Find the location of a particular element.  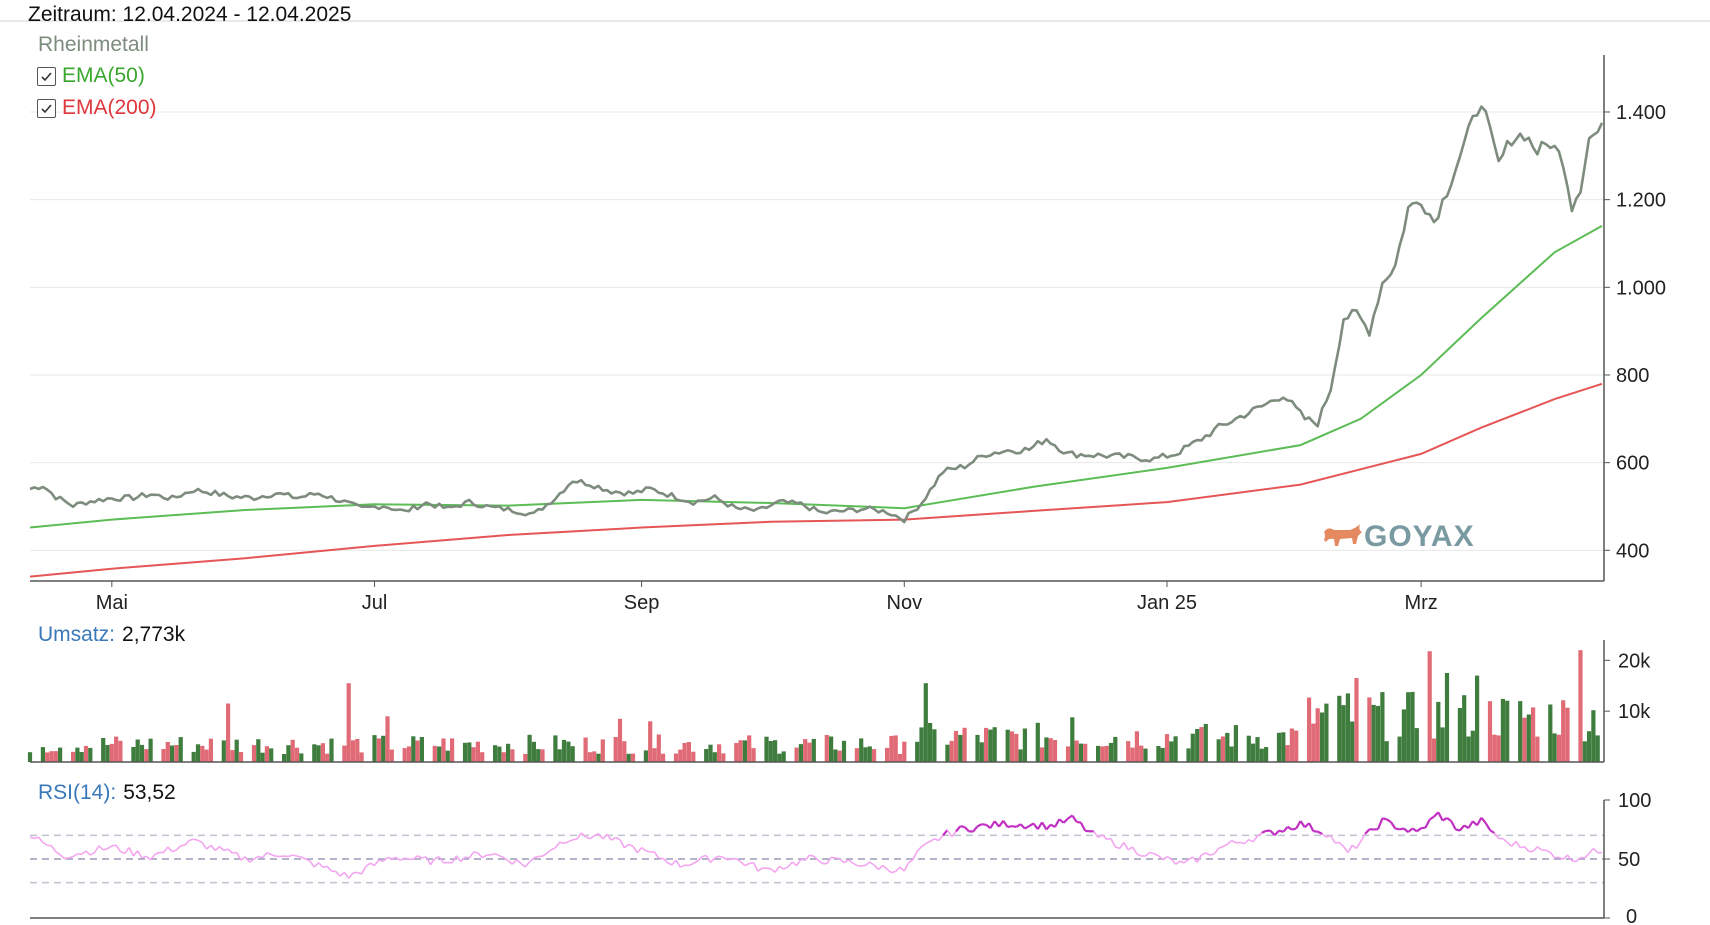

rsi-axes: 0 50 100 is located at coordinates (840, 857).